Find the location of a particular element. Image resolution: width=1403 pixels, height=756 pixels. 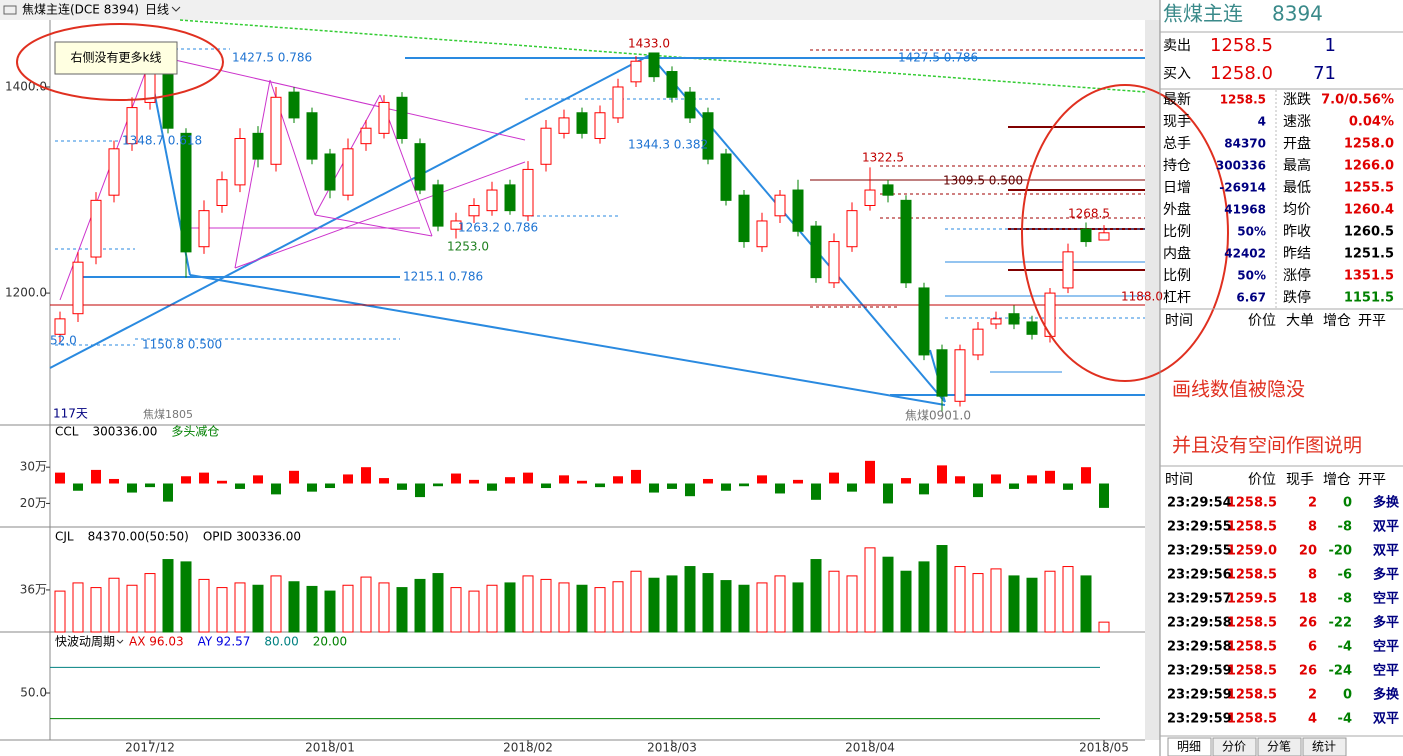

panel-header-annotation: 多头减仓 is located at coordinates (195, 432).